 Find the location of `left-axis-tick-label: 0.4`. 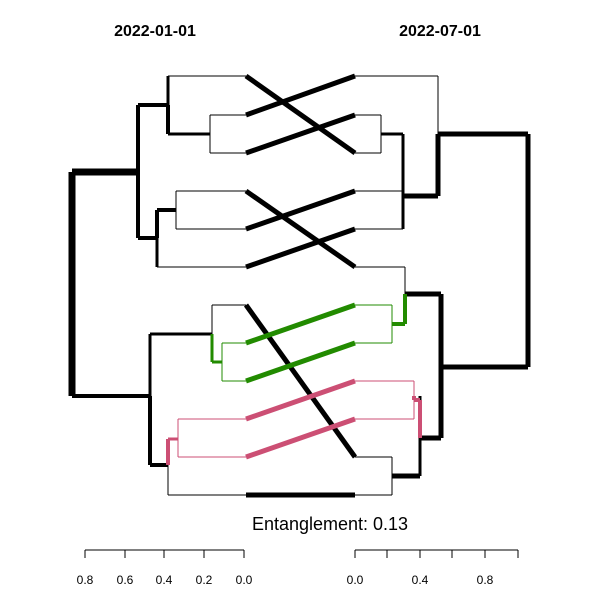

left-axis-tick-label: 0.4 is located at coordinates (164, 580).